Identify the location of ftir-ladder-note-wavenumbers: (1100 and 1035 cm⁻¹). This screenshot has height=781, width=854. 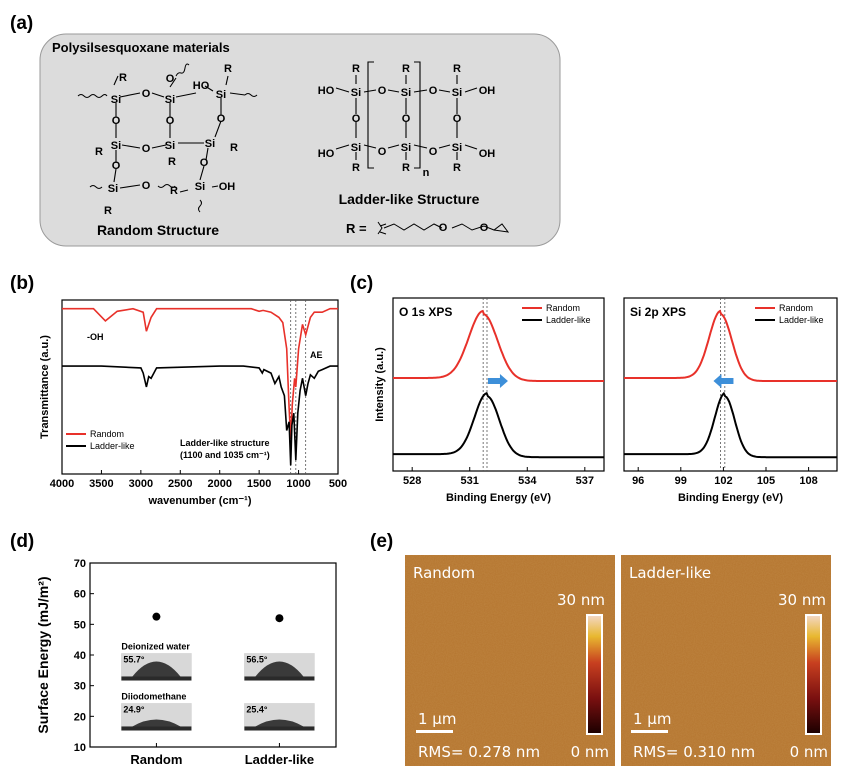
(225, 455).